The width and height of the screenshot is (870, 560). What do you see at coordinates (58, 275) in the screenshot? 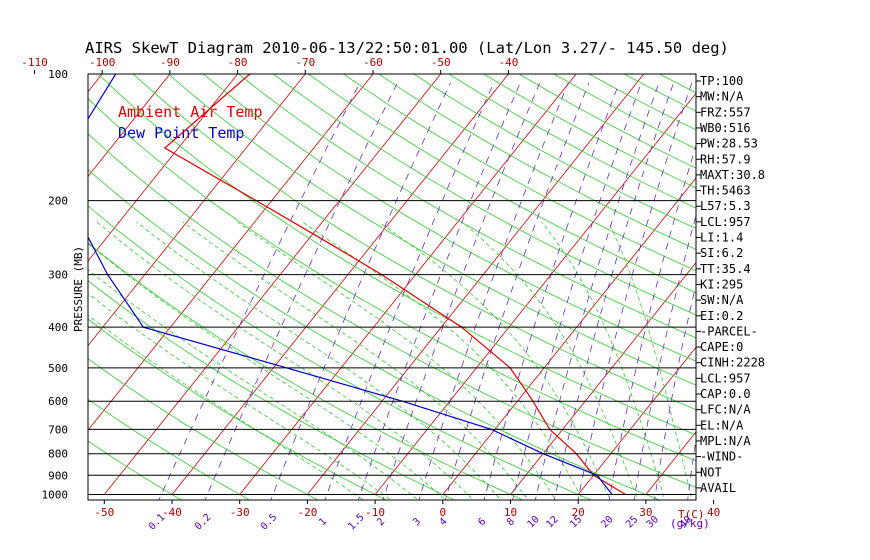
I see `pressure-label: 300` at bounding box center [58, 275].